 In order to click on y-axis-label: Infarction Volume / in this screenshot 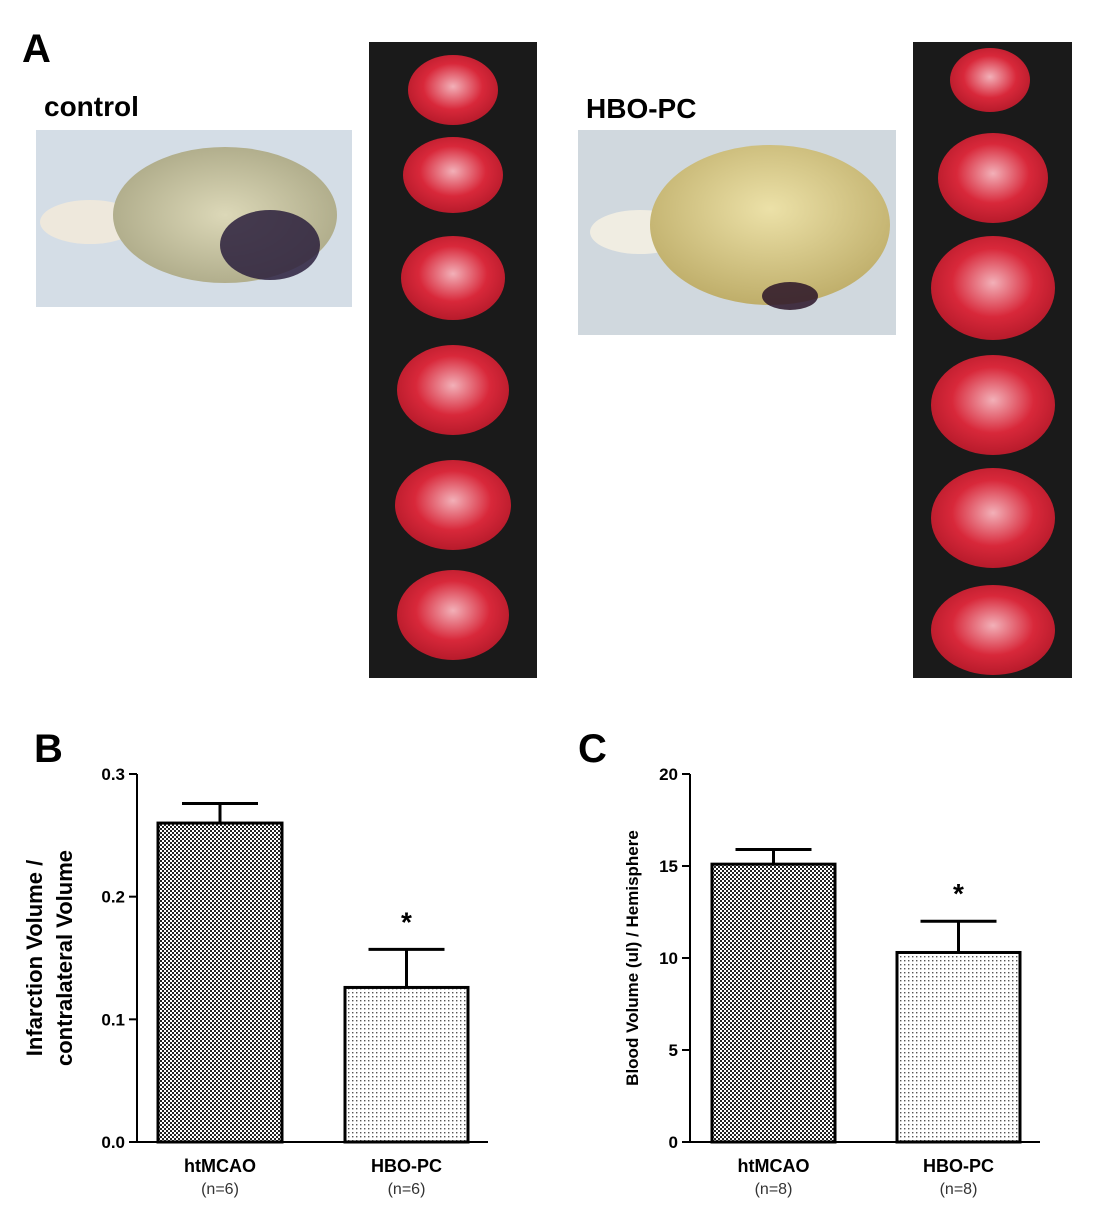, I will do `click(34, 958)`.